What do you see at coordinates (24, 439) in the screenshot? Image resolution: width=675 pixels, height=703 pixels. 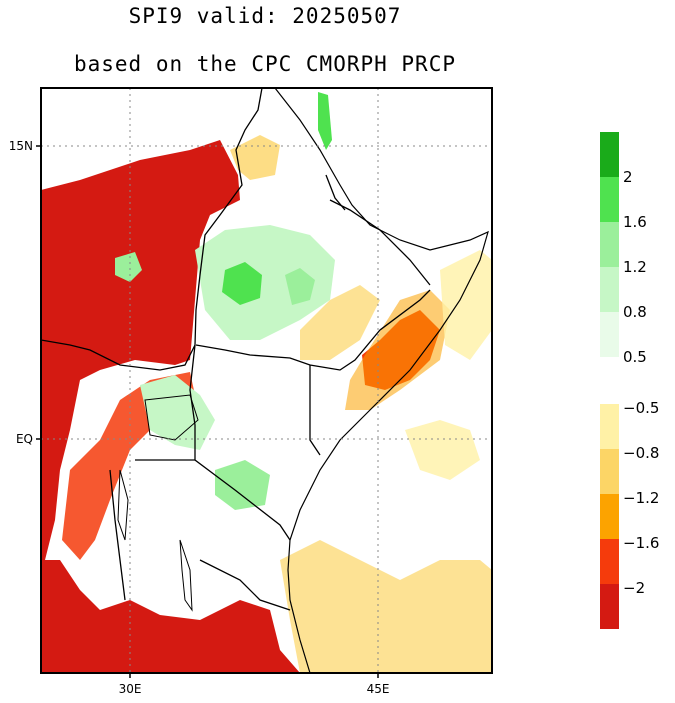 I see `lat-label-eq: EQ` at bounding box center [24, 439].